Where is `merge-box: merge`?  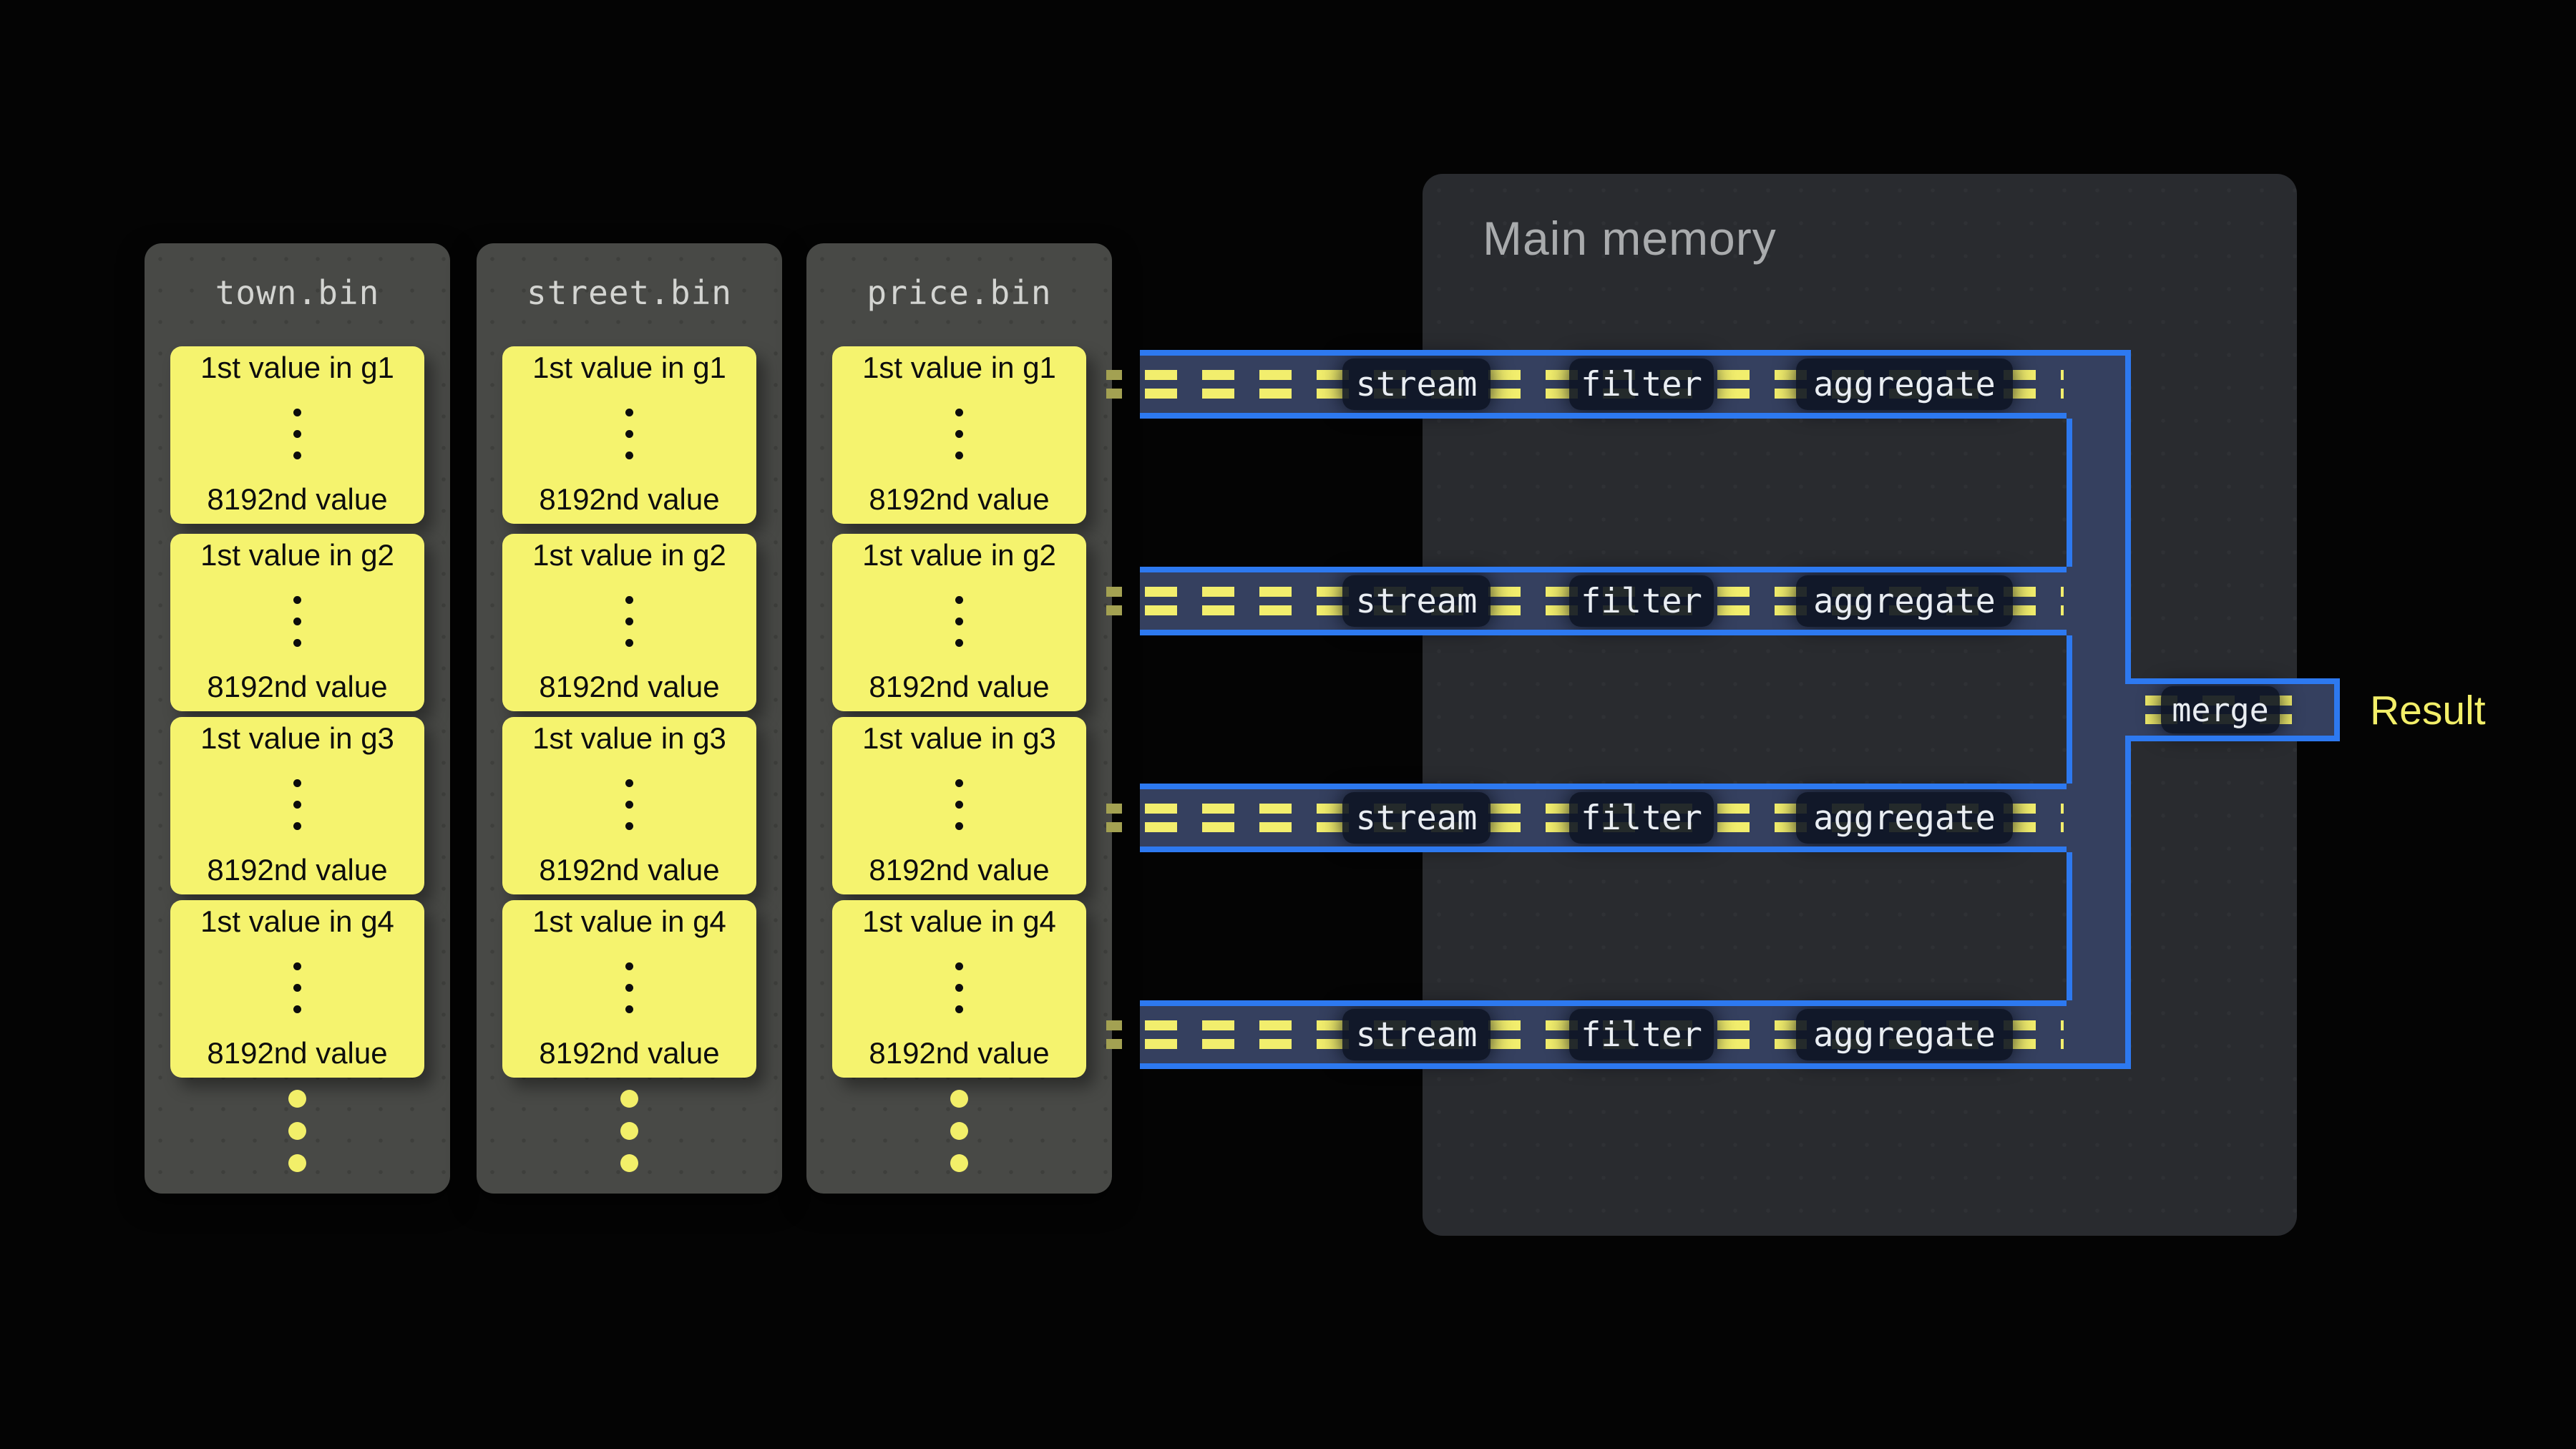 merge-box: merge is located at coordinates (2220, 709).